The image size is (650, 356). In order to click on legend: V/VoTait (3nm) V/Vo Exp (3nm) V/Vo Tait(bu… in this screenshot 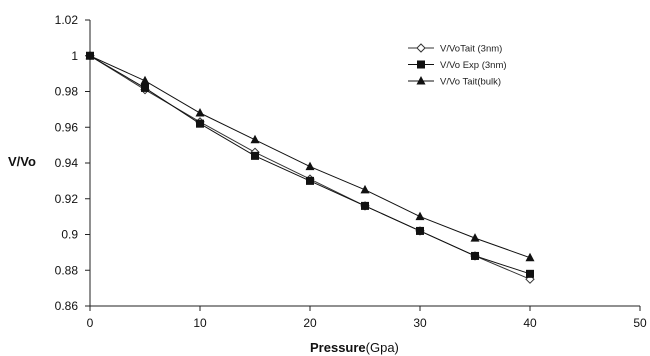, I will do `click(457, 65)`.